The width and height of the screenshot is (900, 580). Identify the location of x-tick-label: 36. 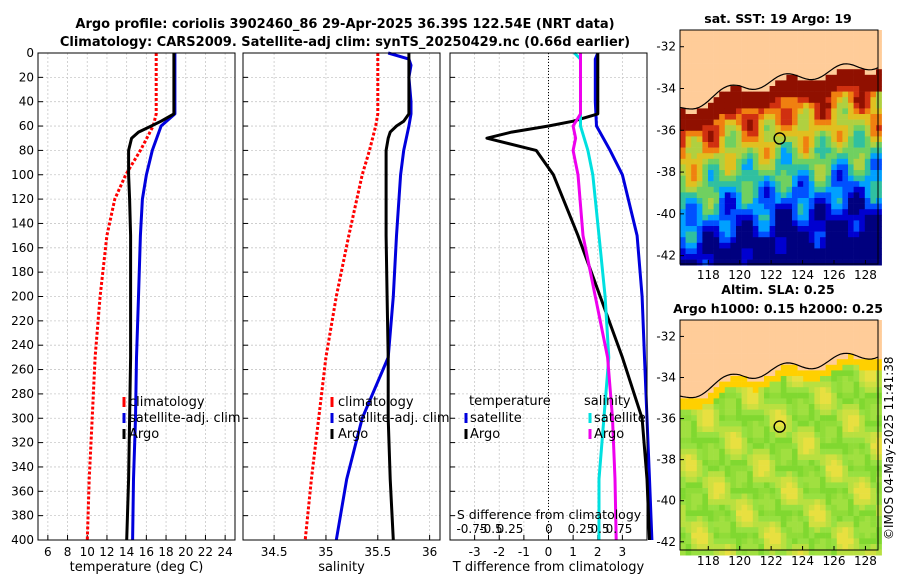
(429, 552).